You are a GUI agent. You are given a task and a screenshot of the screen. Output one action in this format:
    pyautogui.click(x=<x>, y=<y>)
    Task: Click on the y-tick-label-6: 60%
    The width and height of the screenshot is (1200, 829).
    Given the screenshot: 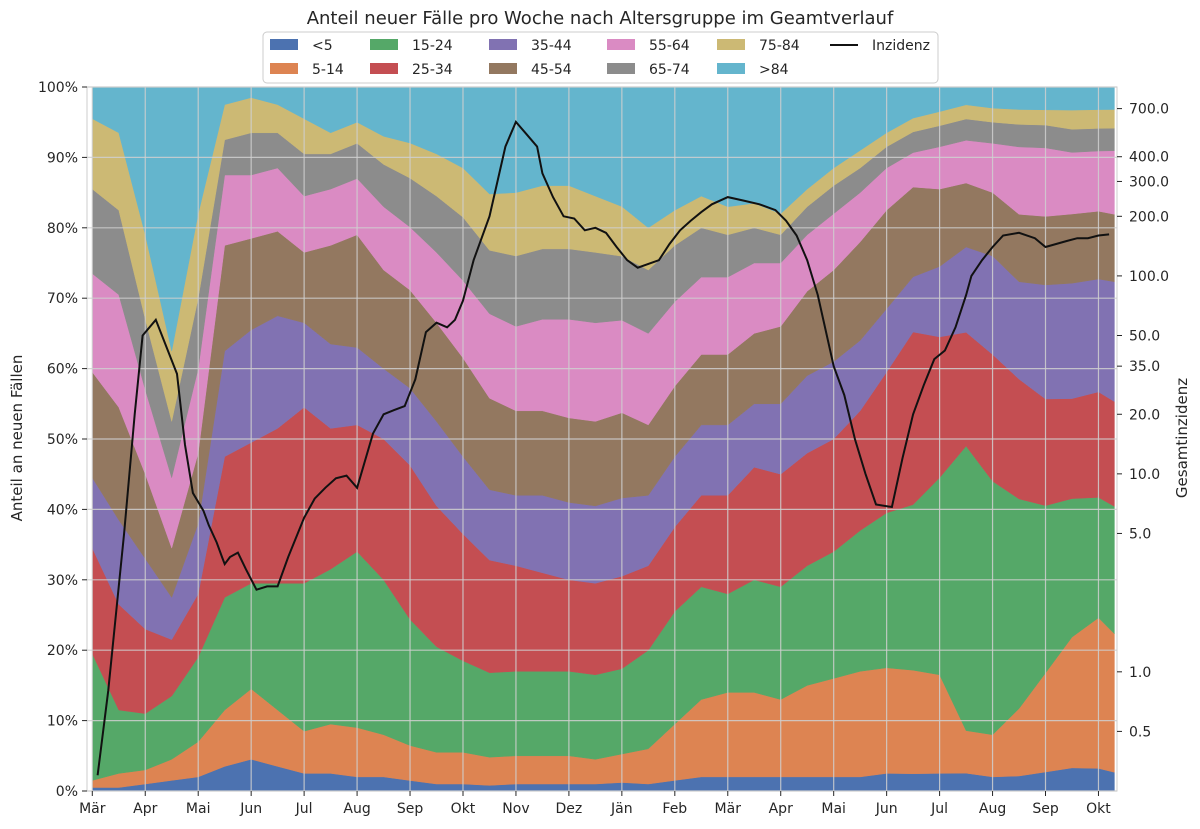 What is the action you would take?
    pyautogui.click(x=62, y=370)
    